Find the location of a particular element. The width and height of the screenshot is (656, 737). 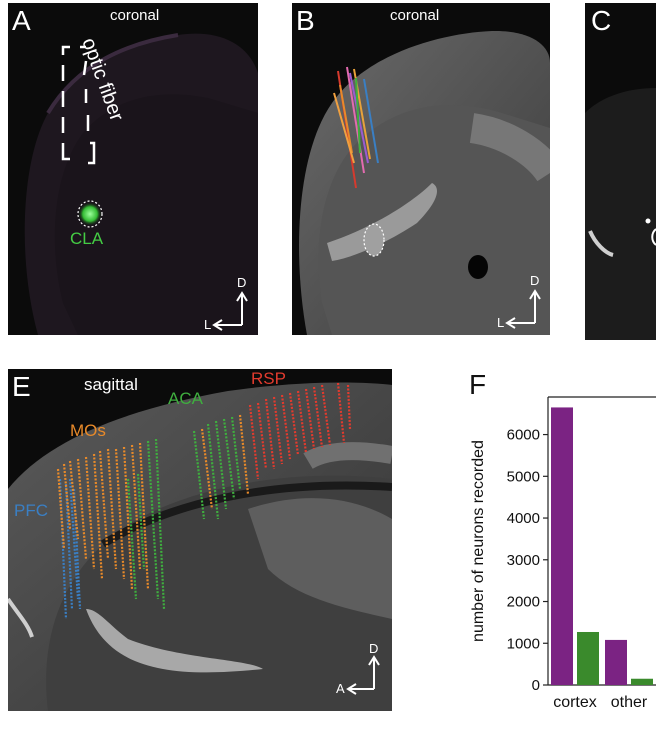

region-label-aca: ACA is located at coordinates (185, 398).